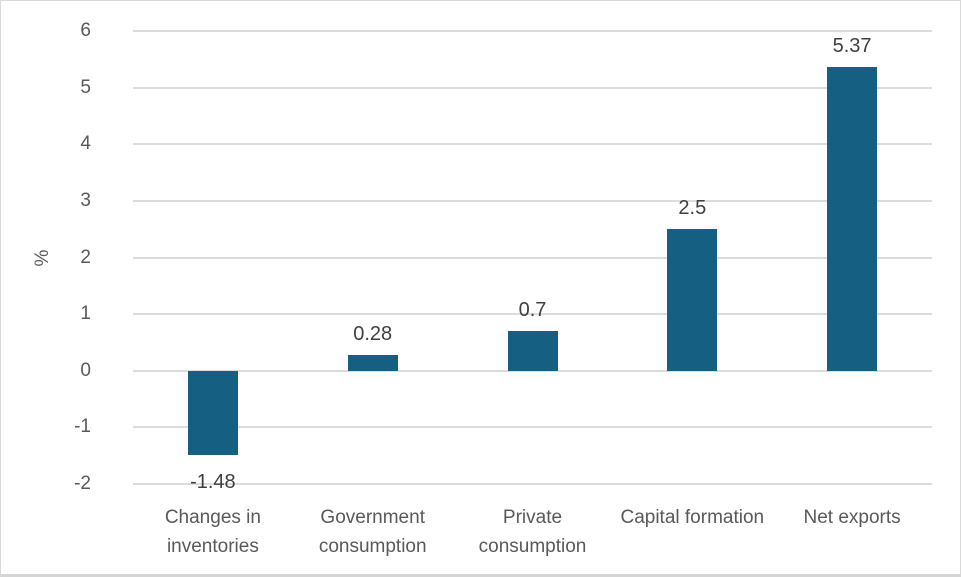  What do you see at coordinates (85, 87) in the screenshot?
I see `y-tick-label: 5` at bounding box center [85, 87].